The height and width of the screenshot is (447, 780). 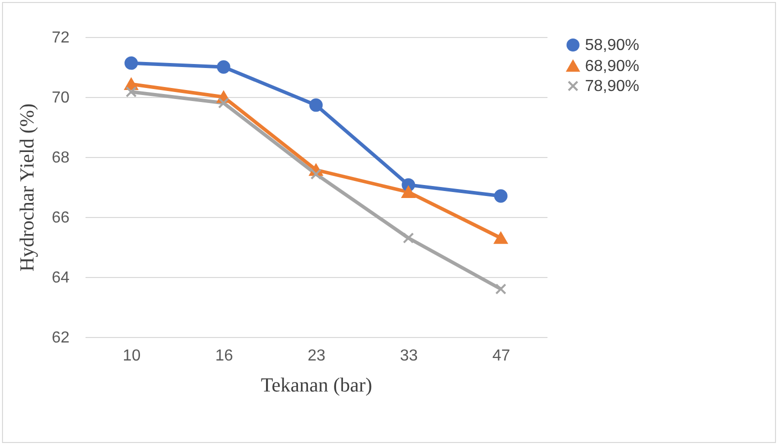 What do you see at coordinates (612, 66) in the screenshot?
I see `legend-label: 68,90%` at bounding box center [612, 66].